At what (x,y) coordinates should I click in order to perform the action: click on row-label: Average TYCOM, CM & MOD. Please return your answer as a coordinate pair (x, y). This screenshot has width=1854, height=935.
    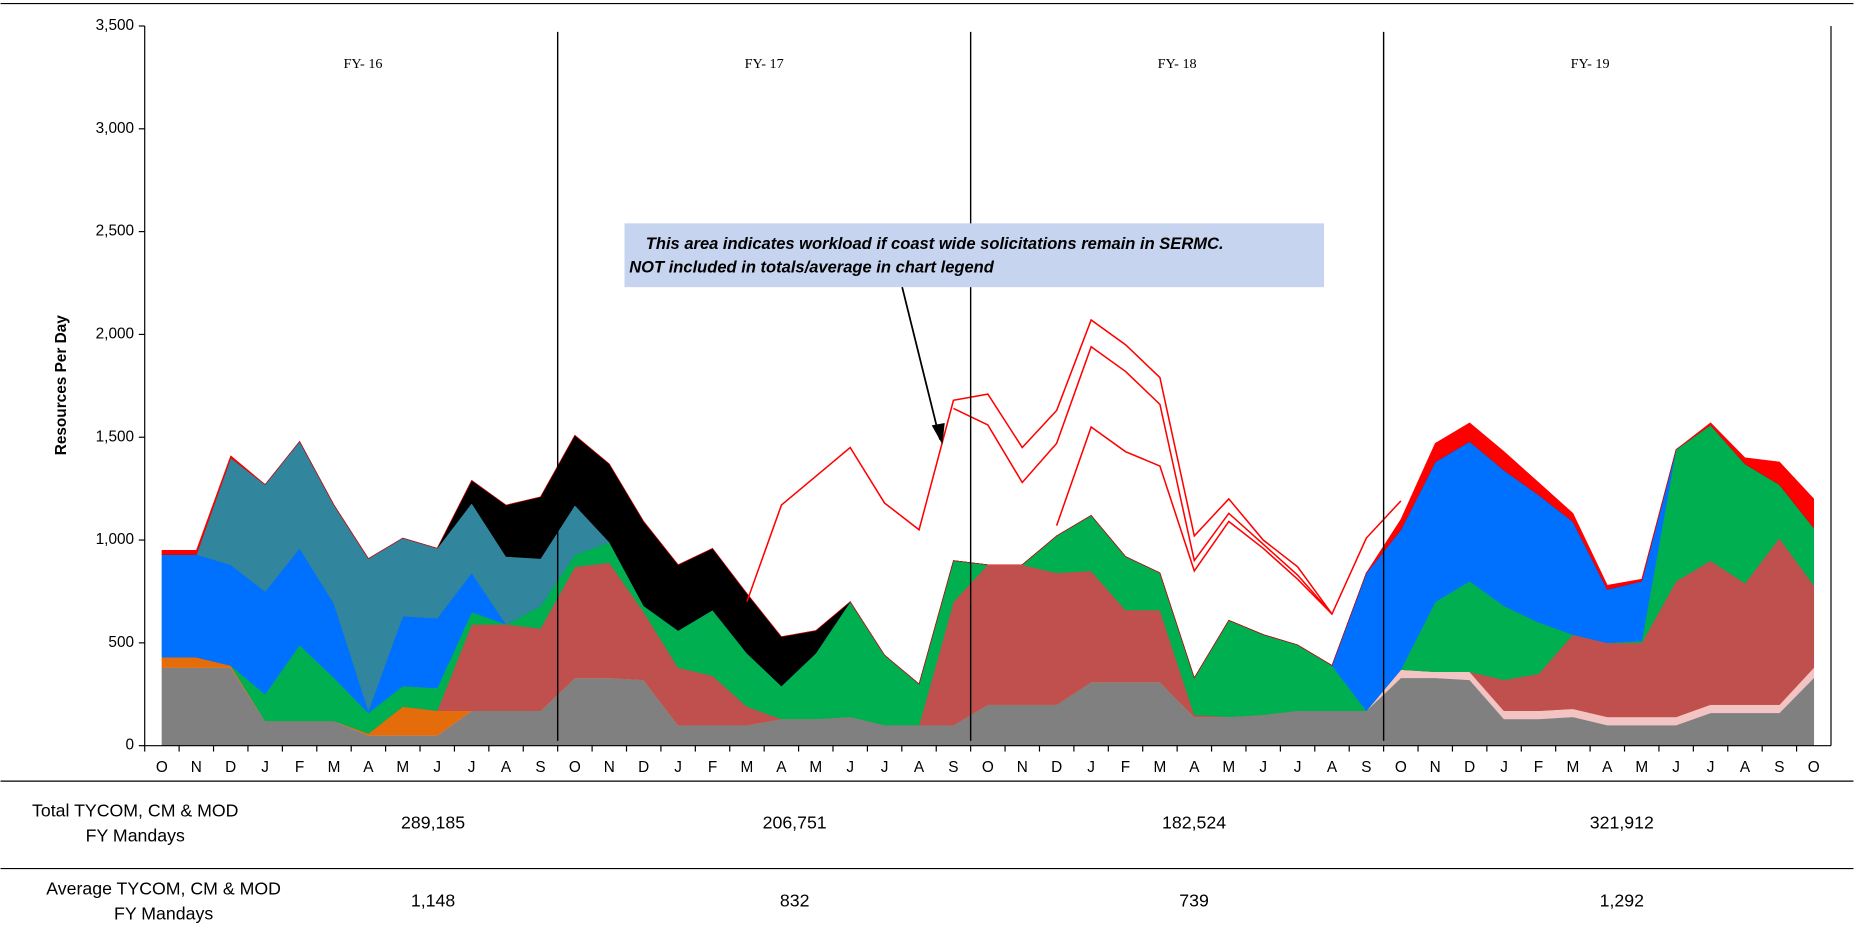
    Looking at the image, I should click on (163, 889).